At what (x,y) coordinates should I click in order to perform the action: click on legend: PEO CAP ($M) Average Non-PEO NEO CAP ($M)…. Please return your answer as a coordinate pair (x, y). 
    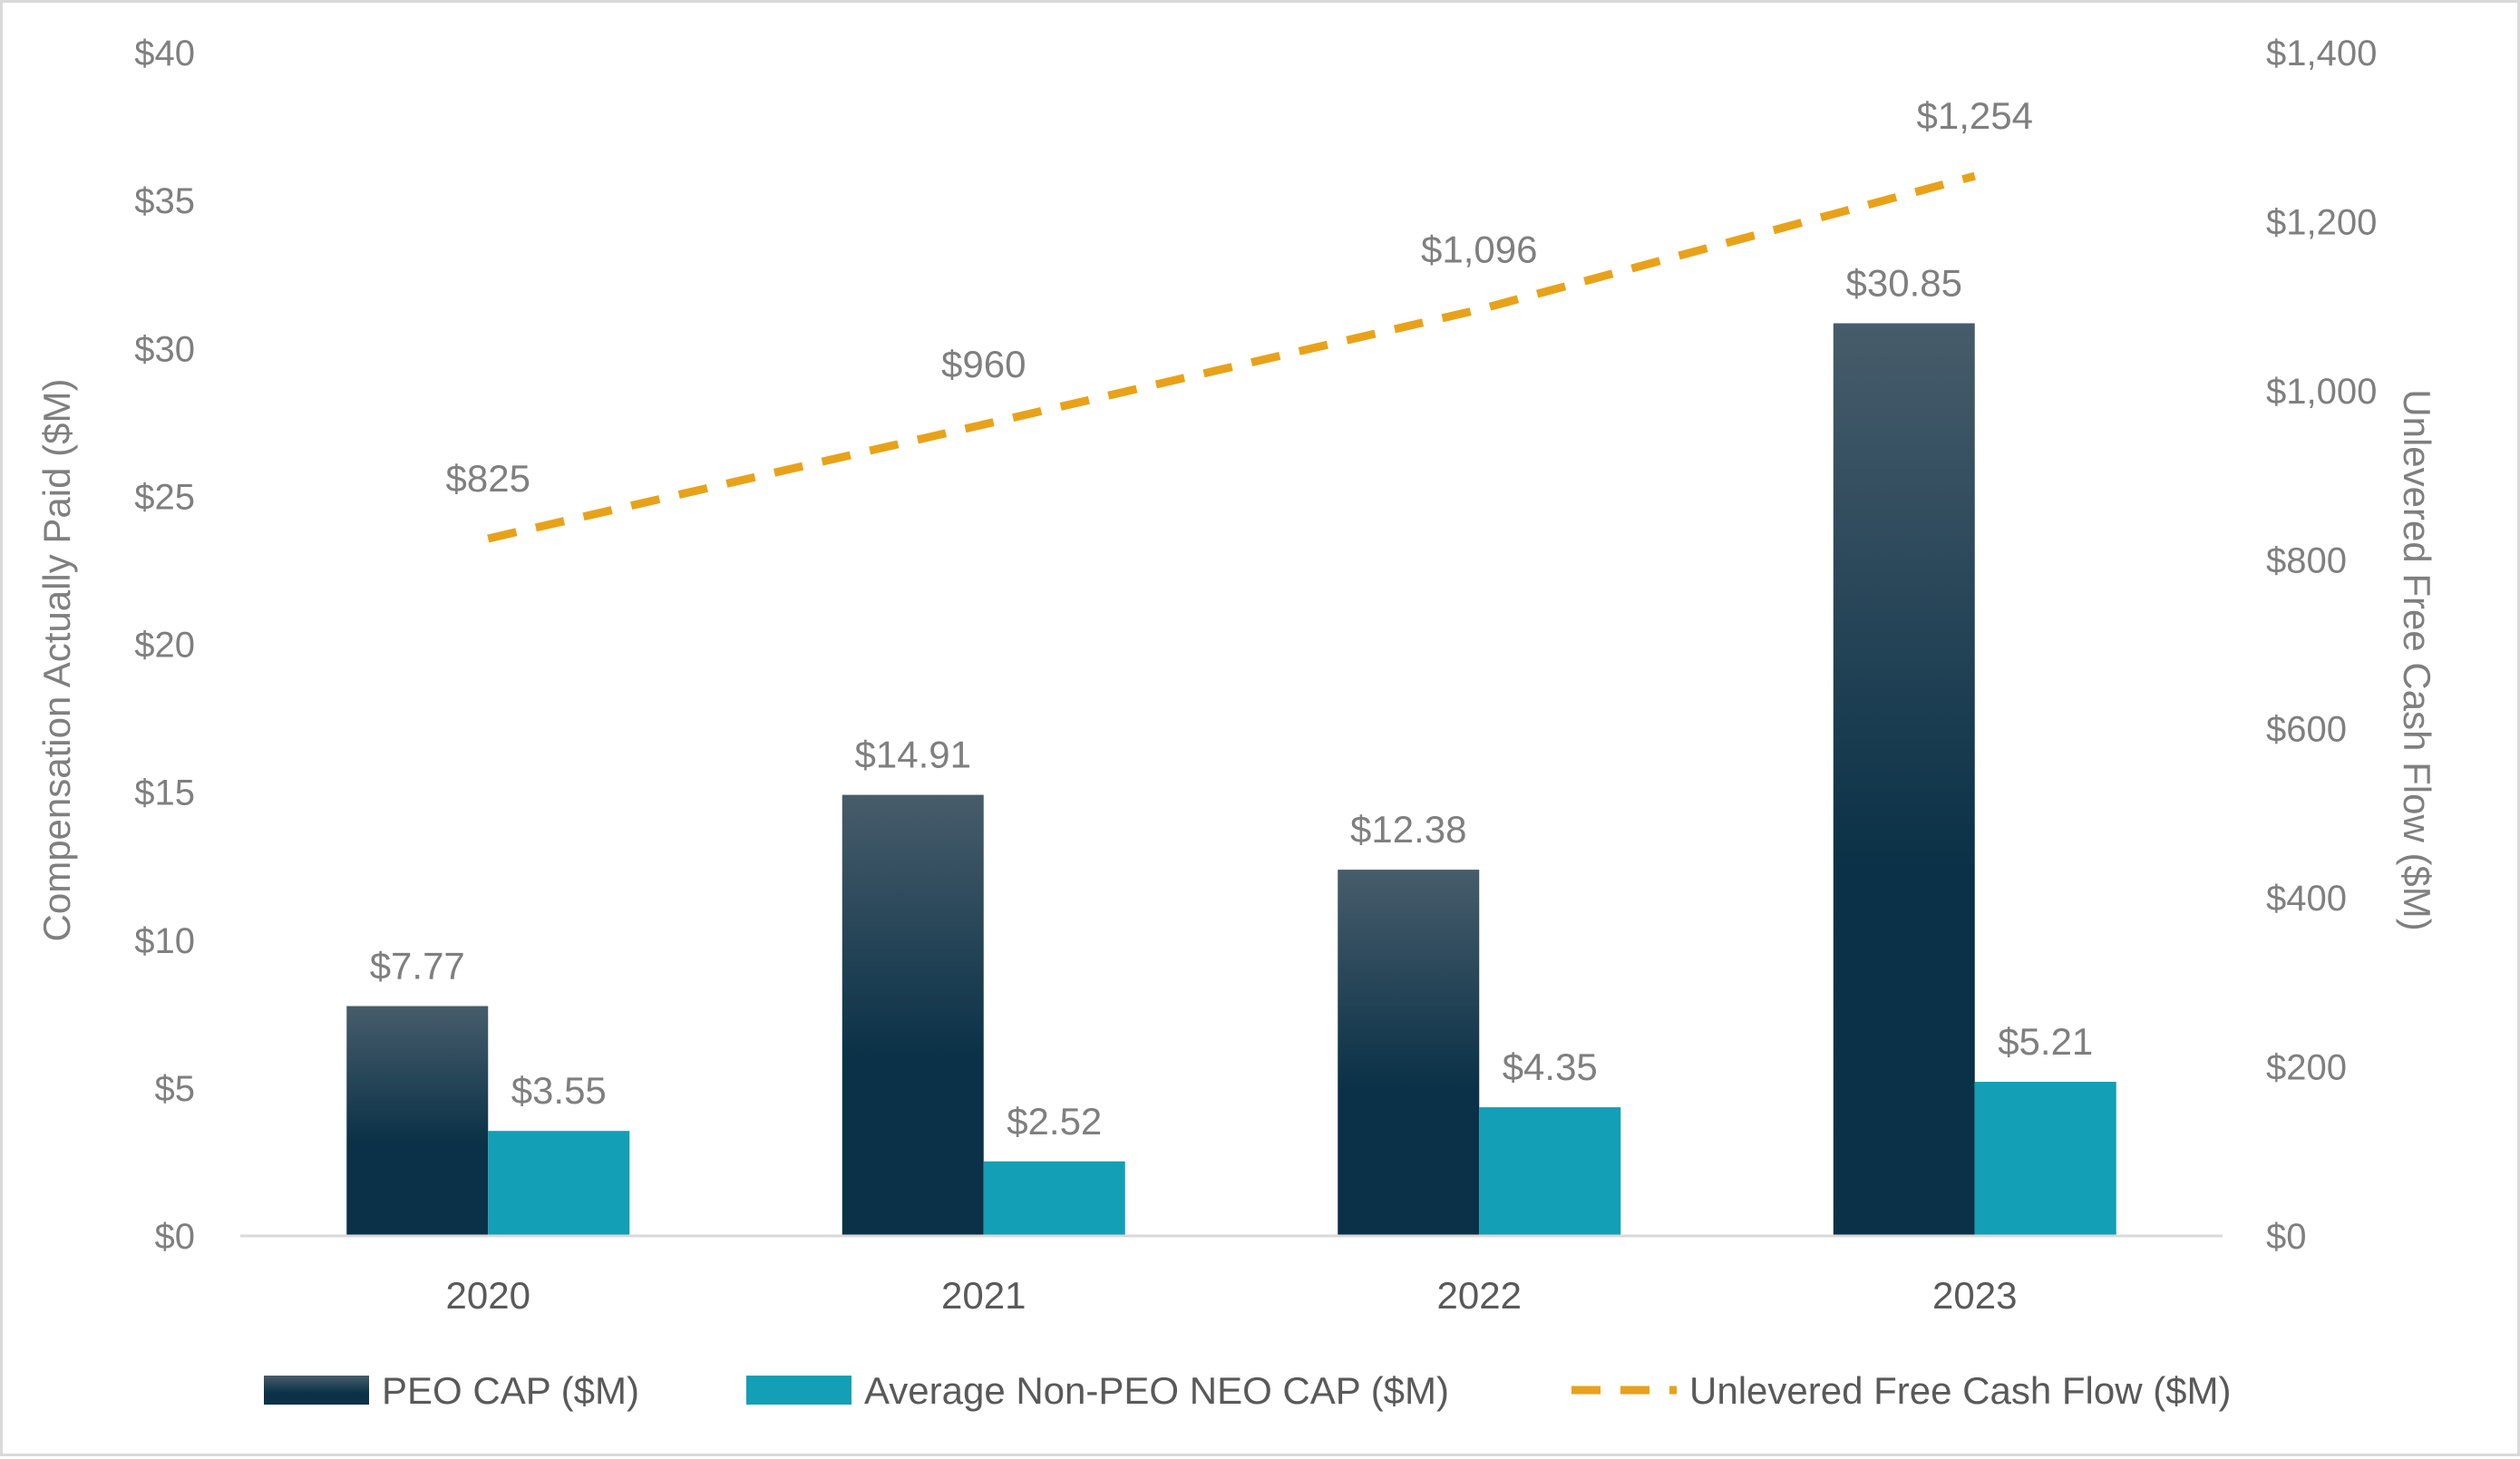
    Looking at the image, I should click on (1248, 1390).